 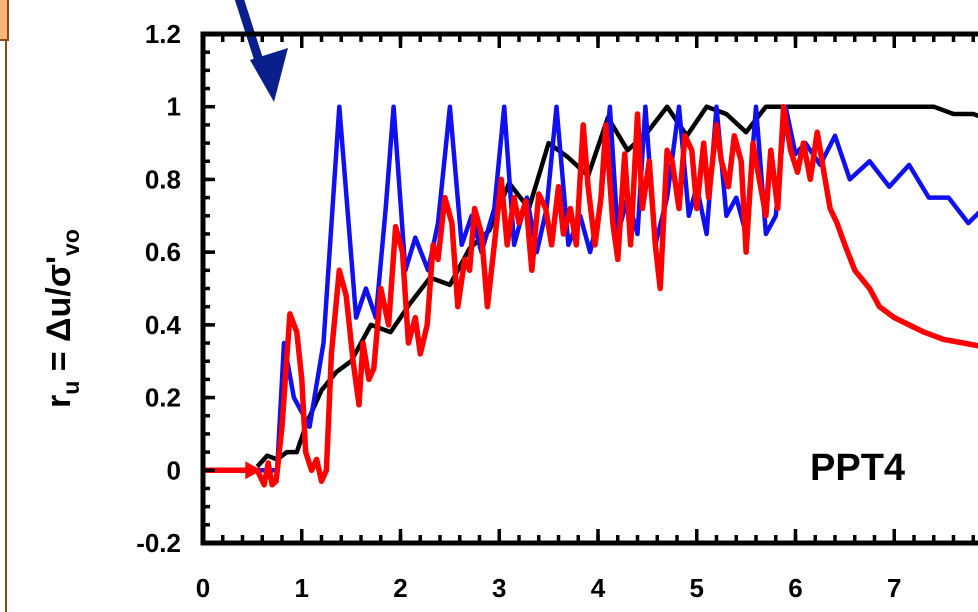 What do you see at coordinates (174, 470) in the screenshot?
I see `y-tick-label: 0` at bounding box center [174, 470].